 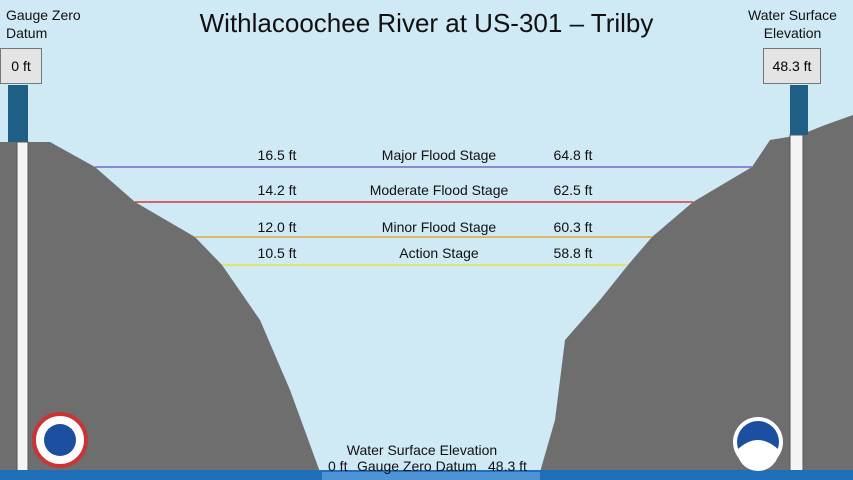 What do you see at coordinates (573, 253) in the screenshot?
I see `stage-elevation: 58.8 ft` at bounding box center [573, 253].